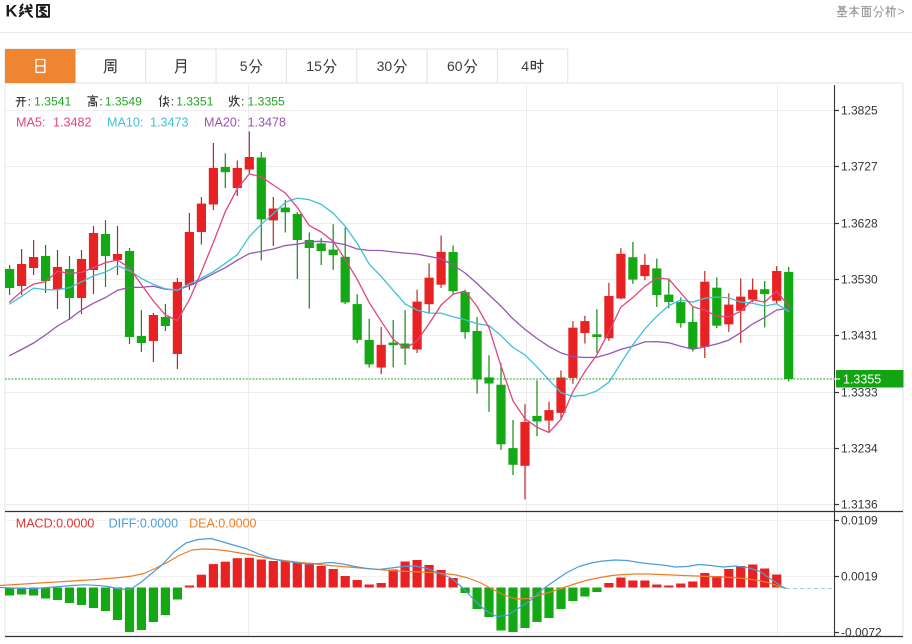  I want to click on svg-text: 1.3333, so click(859, 393).